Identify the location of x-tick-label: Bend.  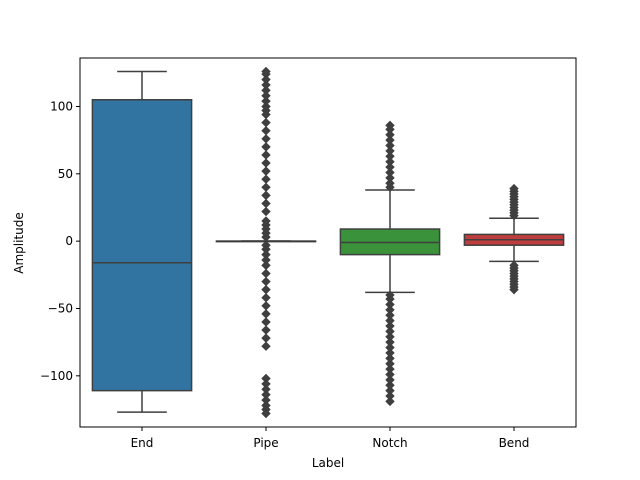
(514, 443).